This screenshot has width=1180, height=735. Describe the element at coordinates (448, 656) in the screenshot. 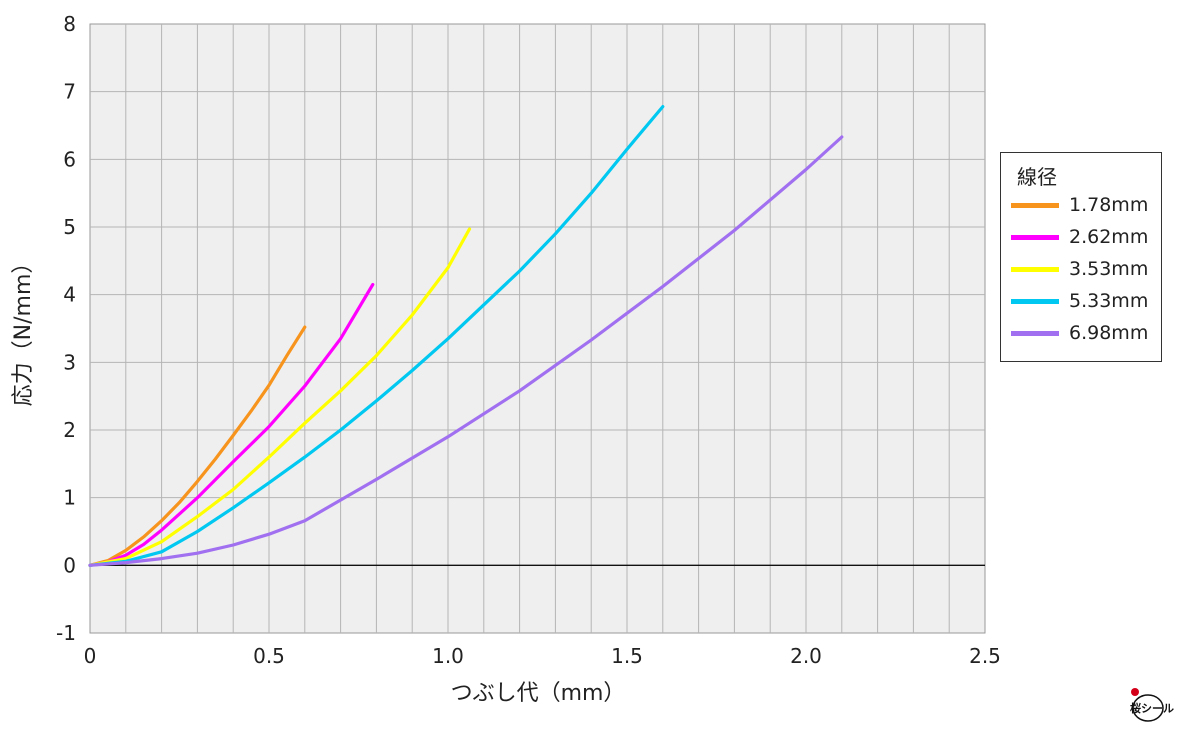

I see `x-tick-label: 1.0` at that location.